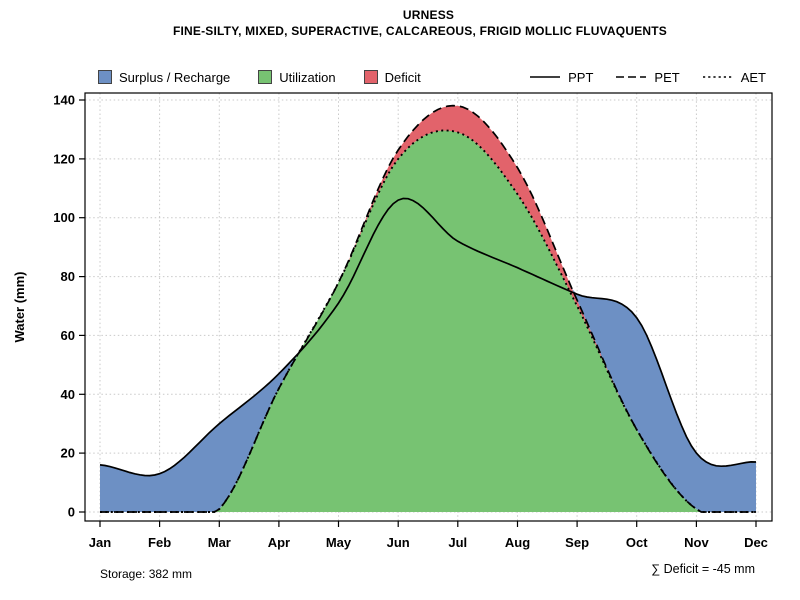 The width and height of the screenshot is (800, 600). I want to click on legend-item-pet: PET, so click(647, 77).